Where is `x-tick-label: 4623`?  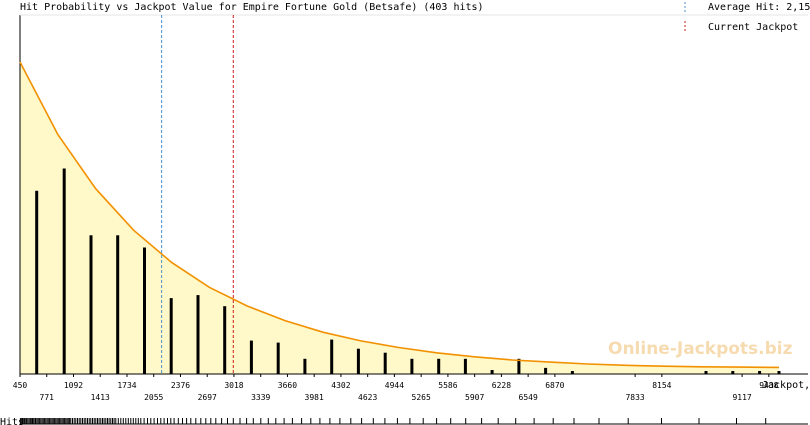
x-tick-label: 4623 is located at coordinates (367, 397).